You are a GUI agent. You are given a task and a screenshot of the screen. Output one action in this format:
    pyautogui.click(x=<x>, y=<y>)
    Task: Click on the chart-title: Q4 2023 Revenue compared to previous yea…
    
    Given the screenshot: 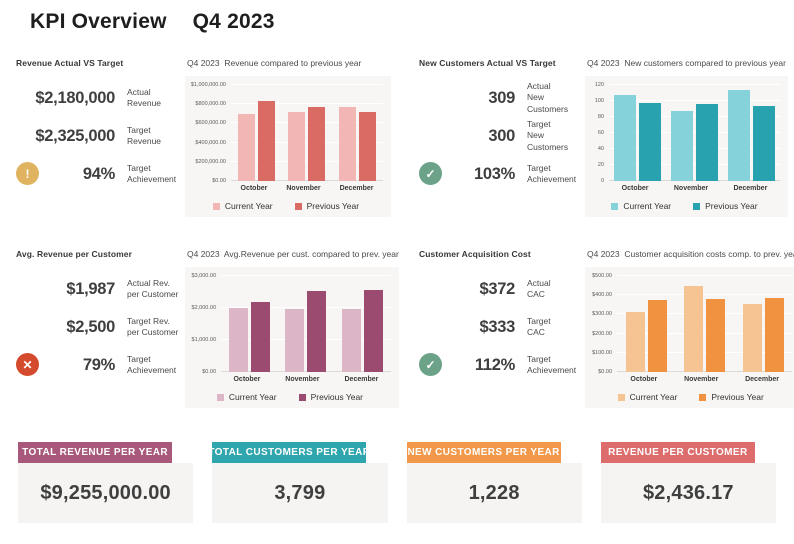 What is the action you would take?
    pyautogui.click(x=274, y=63)
    